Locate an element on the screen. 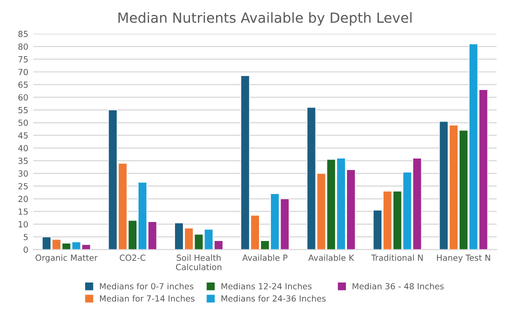 This screenshot has height=322, width=512. y-tick-label: 30 is located at coordinates (23, 173).